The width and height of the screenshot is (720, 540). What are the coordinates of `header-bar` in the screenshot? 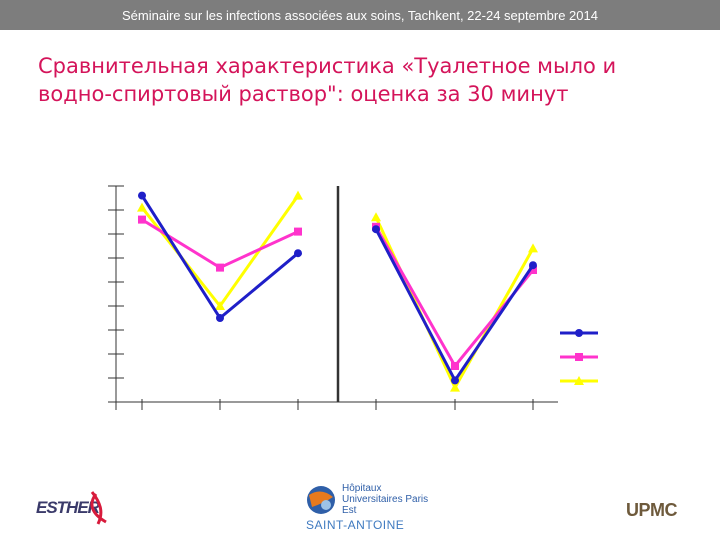 It's located at (360, 15).